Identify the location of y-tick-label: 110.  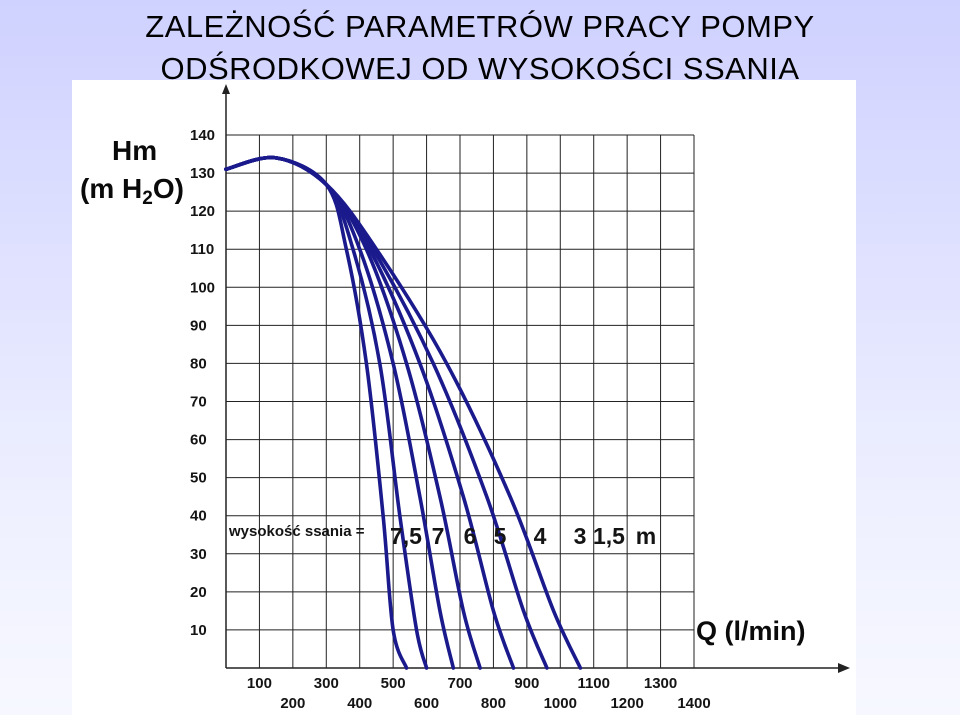
(202, 249).